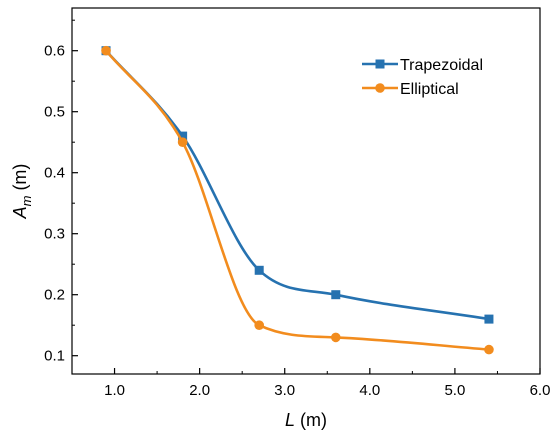 This screenshot has width=550, height=435. What do you see at coordinates (290, 420) in the screenshot?
I see `x-axis-title-symbol: L` at bounding box center [290, 420].